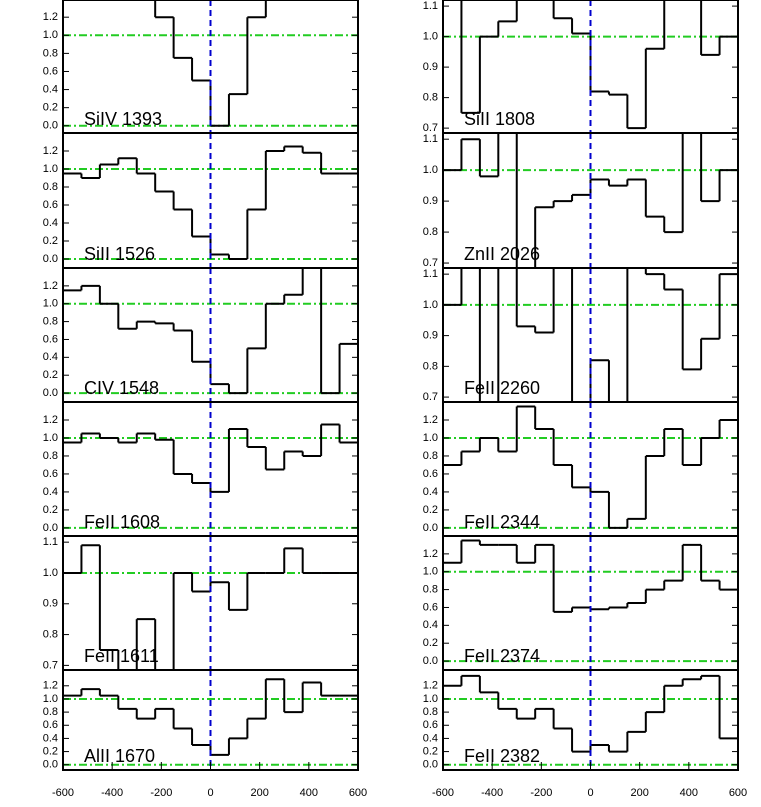 This screenshot has width=761, height=807. Describe the element at coordinates (499, 119) in the screenshot. I see `panel-label: SiII 1808` at that location.